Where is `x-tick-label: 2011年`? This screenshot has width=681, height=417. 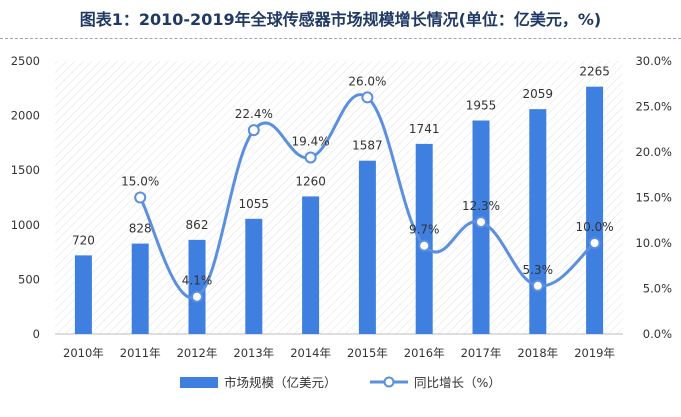 x-tick-label: 2011年 is located at coordinates (140, 353).